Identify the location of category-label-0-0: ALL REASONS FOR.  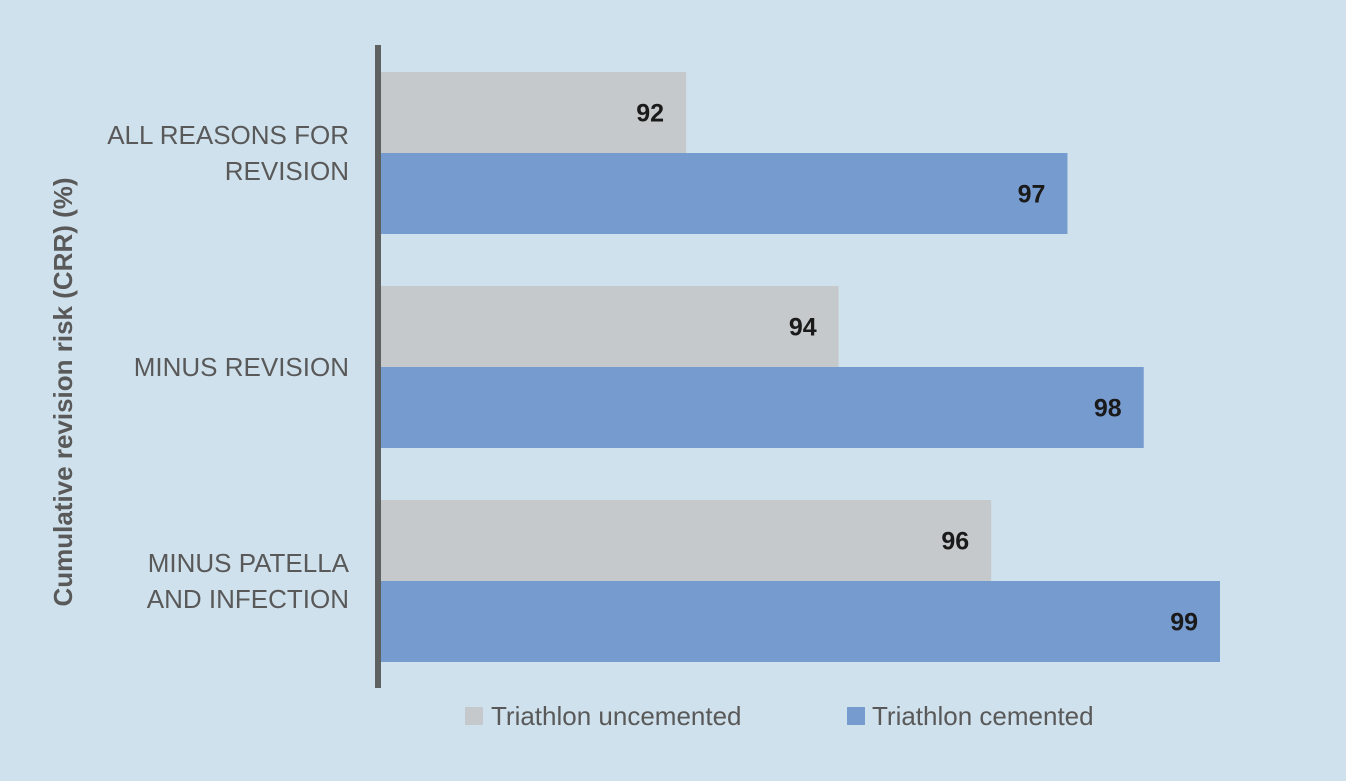
(228, 135).